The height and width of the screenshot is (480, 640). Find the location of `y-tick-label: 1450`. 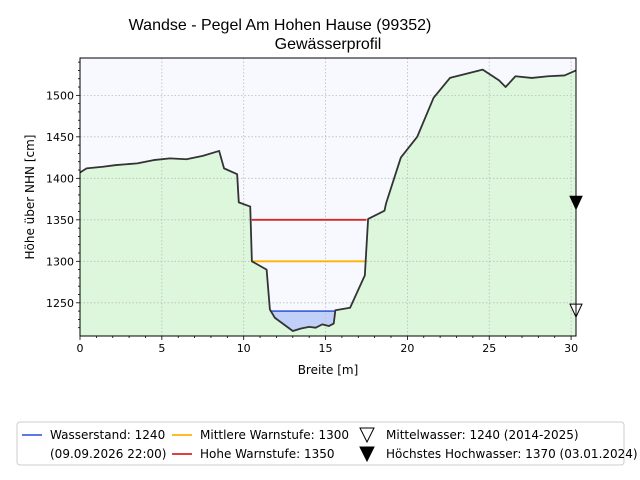

y-tick-label: 1450 is located at coordinates (60, 137).